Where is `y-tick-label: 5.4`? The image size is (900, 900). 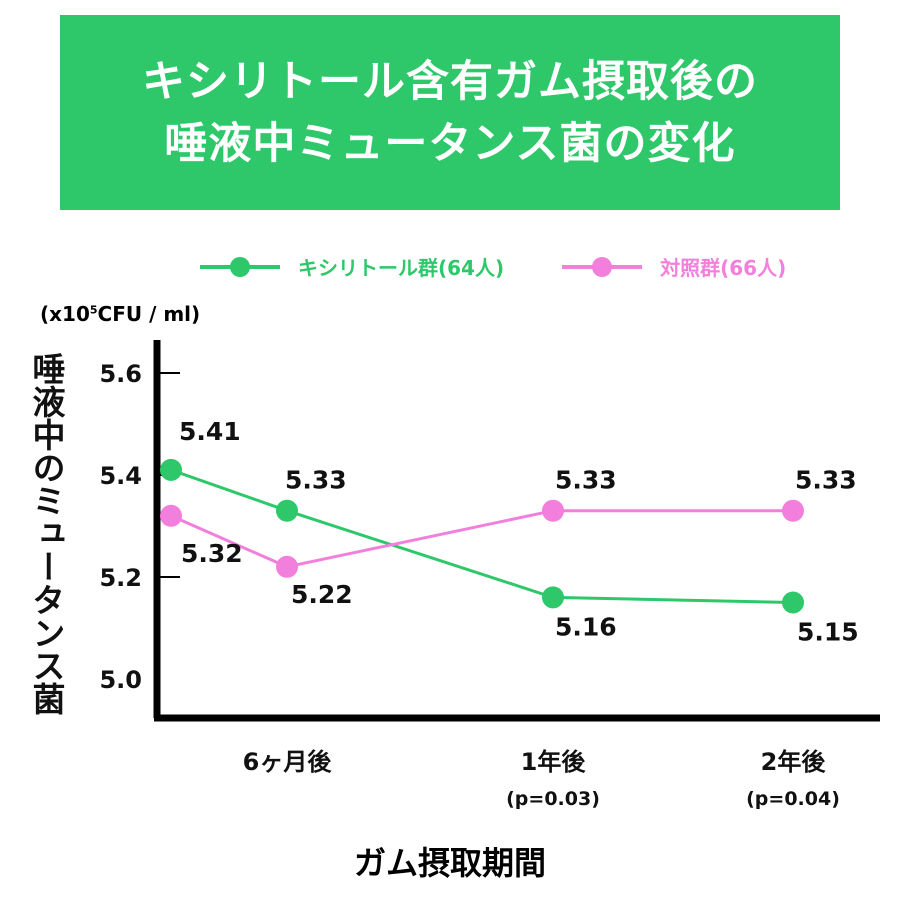 y-tick-label: 5.4 is located at coordinates (120, 476).